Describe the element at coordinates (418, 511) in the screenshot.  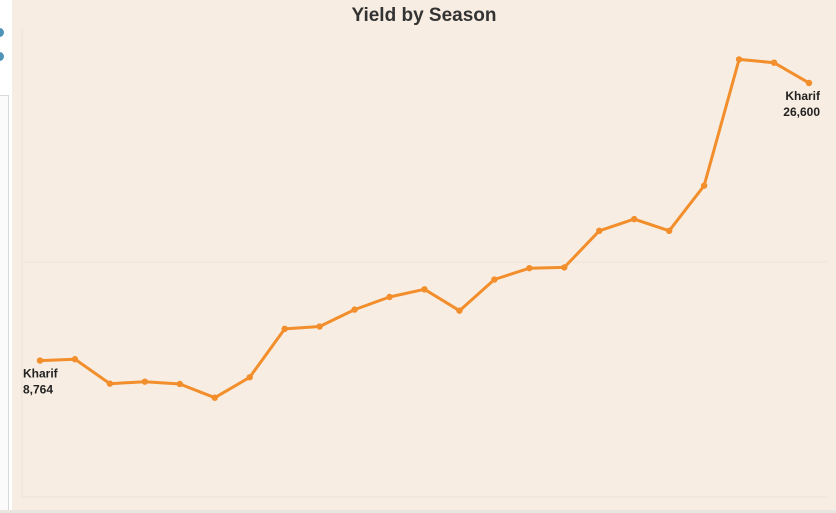
I see `scroll-strip` at that location.